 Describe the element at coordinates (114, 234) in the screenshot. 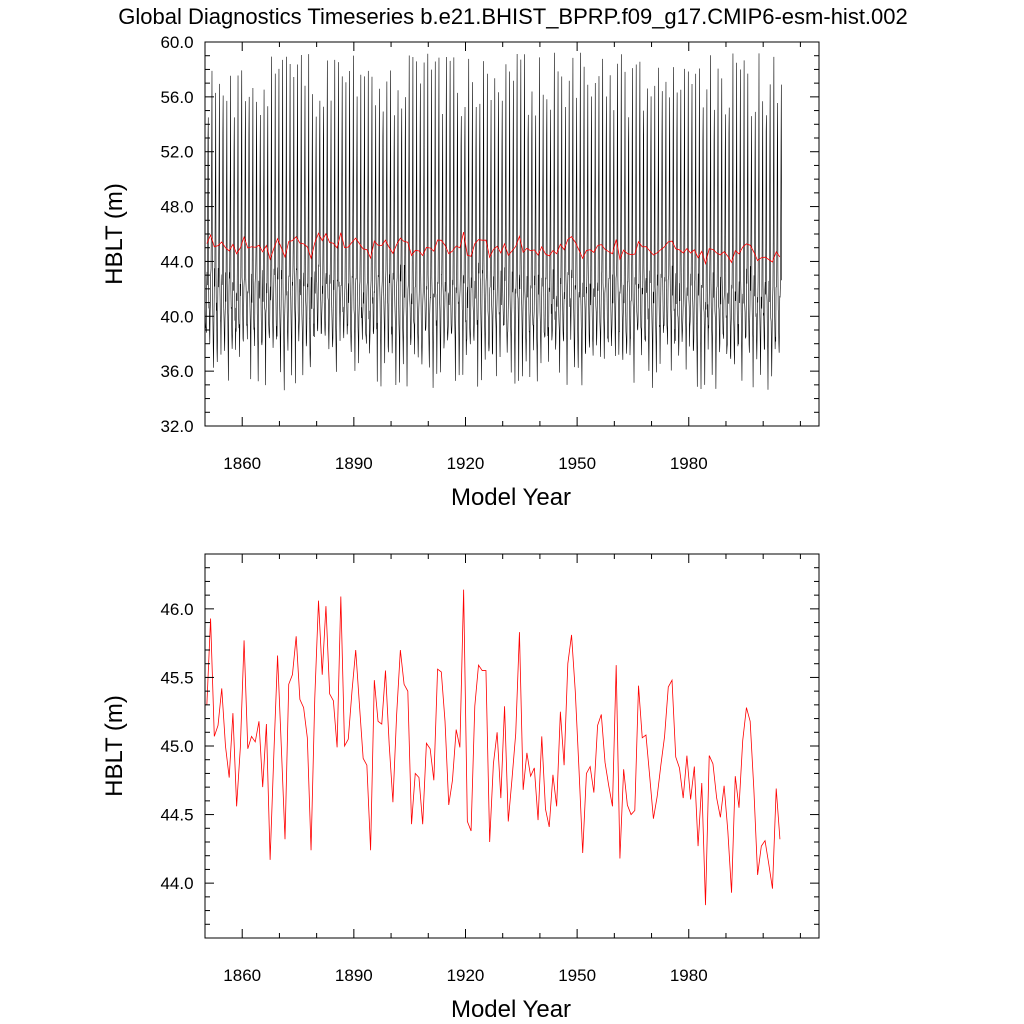

I see `panel1-ylabel: HBLT (m)` at that location.